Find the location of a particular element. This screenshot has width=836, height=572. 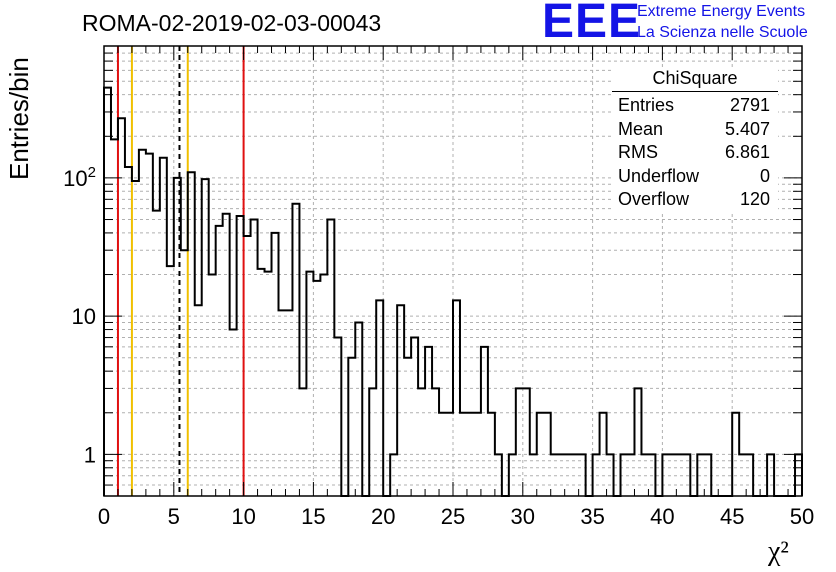

stats-label: Underflow is located at coordinates (659, 175).